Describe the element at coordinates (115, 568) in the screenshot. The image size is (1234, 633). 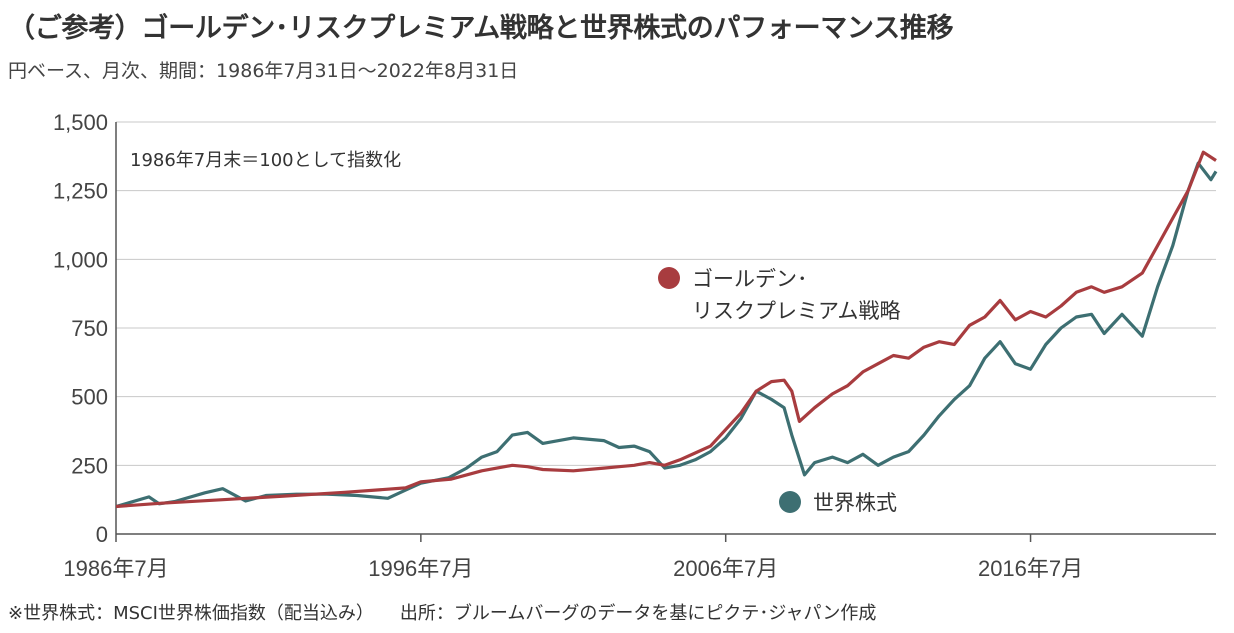
I see `x-tick-label: 1986年7月` at that location.